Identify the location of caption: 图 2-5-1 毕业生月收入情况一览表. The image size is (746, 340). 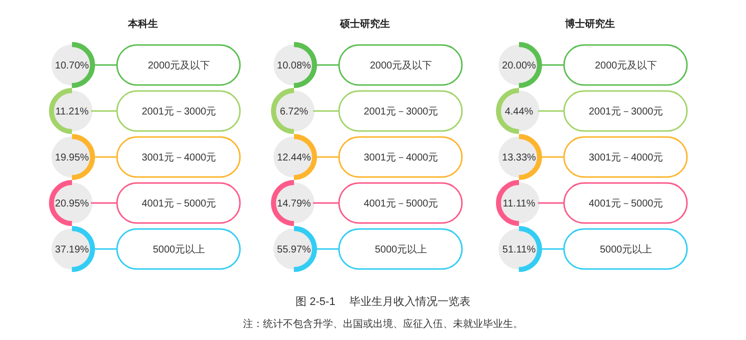
(383, 301).